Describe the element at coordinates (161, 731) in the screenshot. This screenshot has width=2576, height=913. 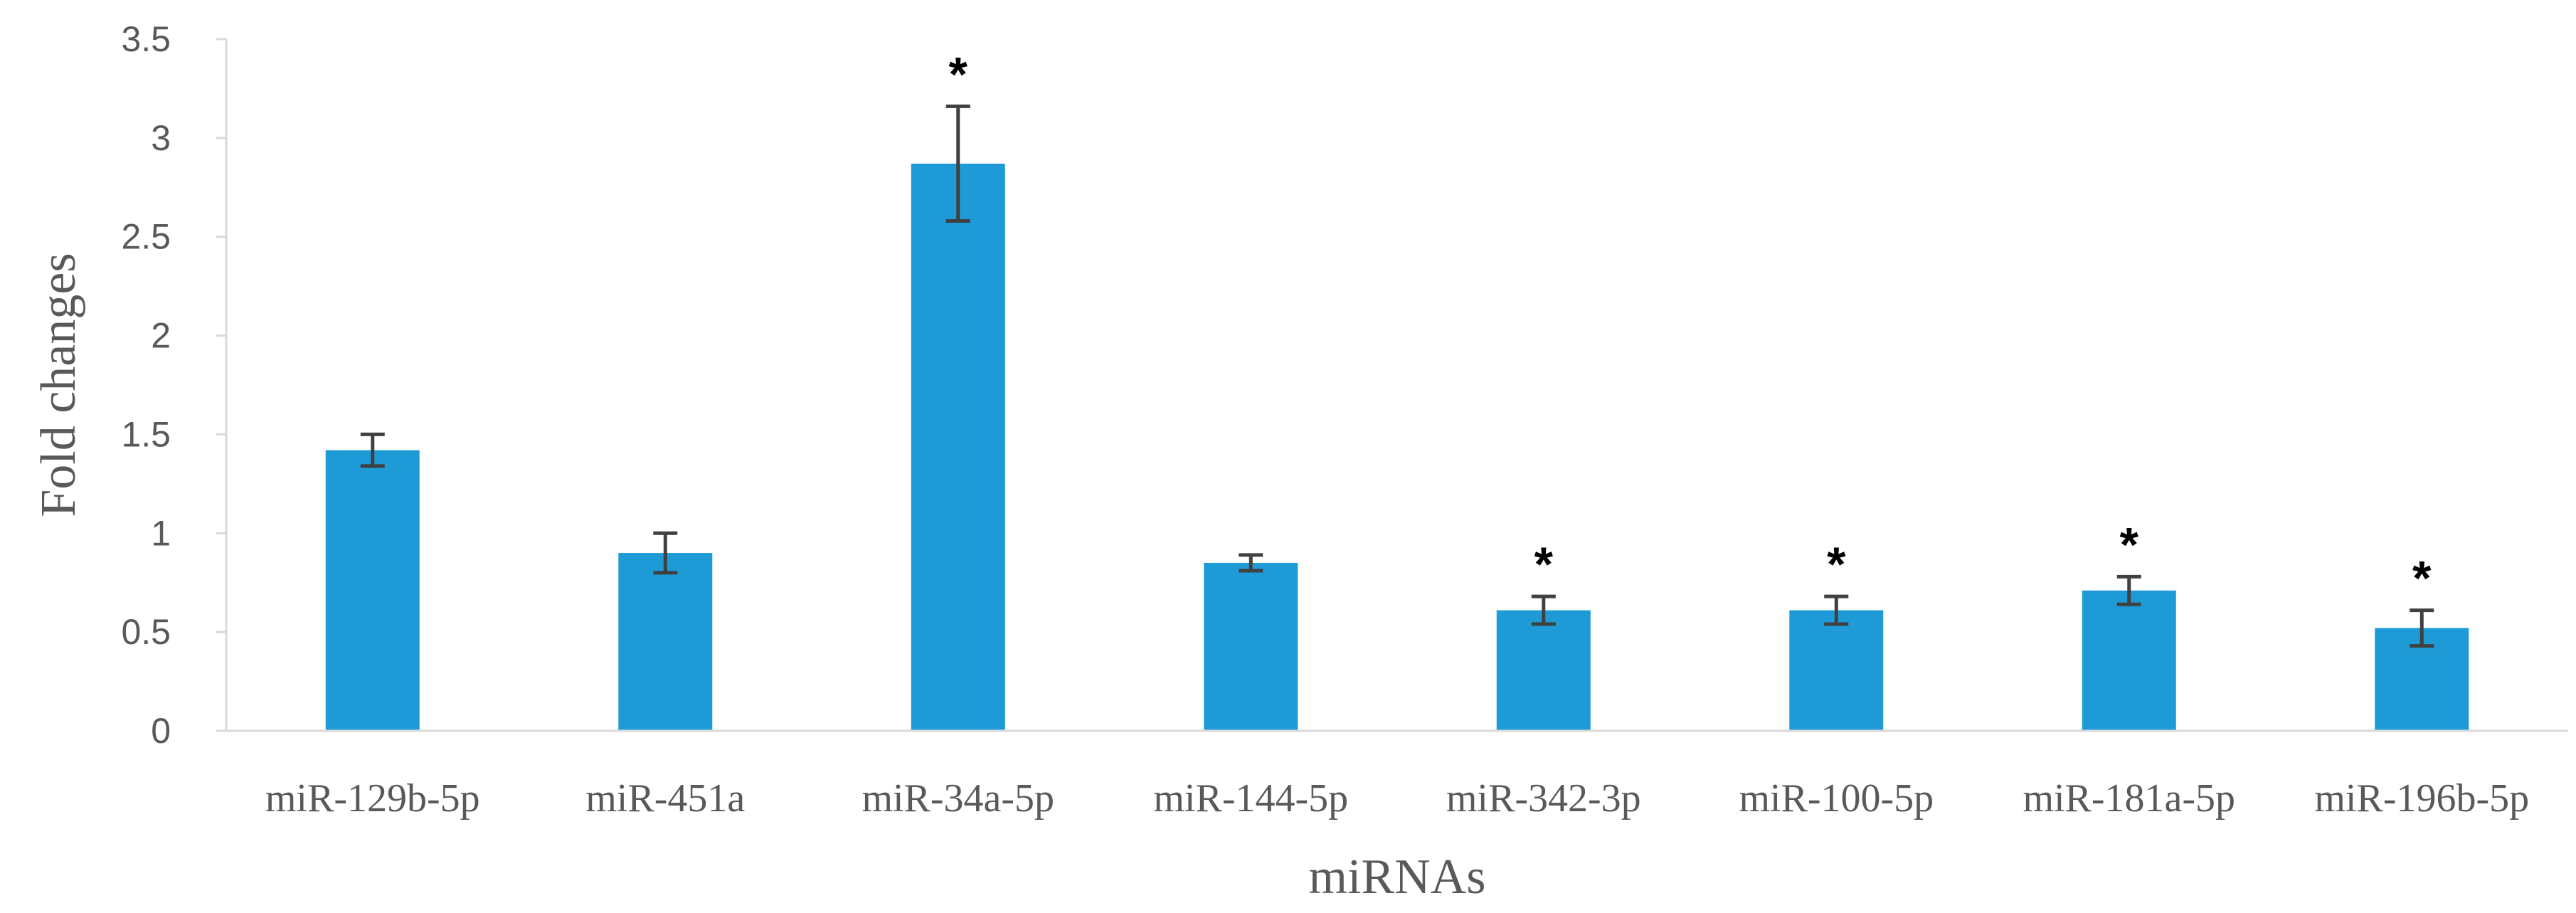
I see `y-tick-label: 0` at that location.